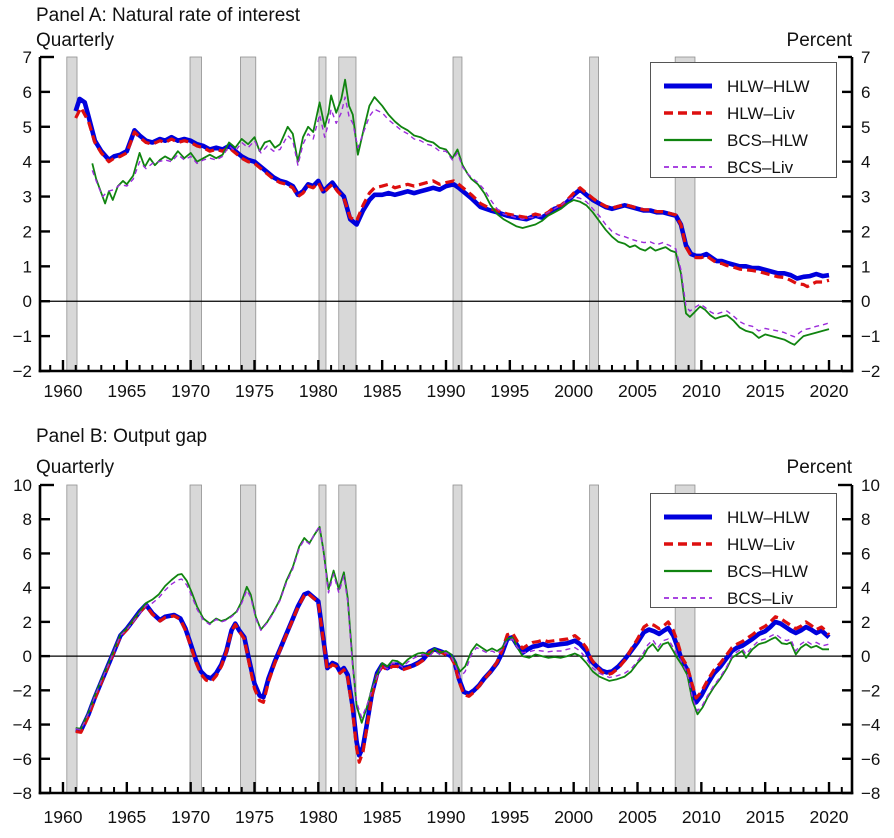  Describe the element at coordinates (819, 40) in the screenshot. I see `panel-a-right-unit-label: Percent` at that location.